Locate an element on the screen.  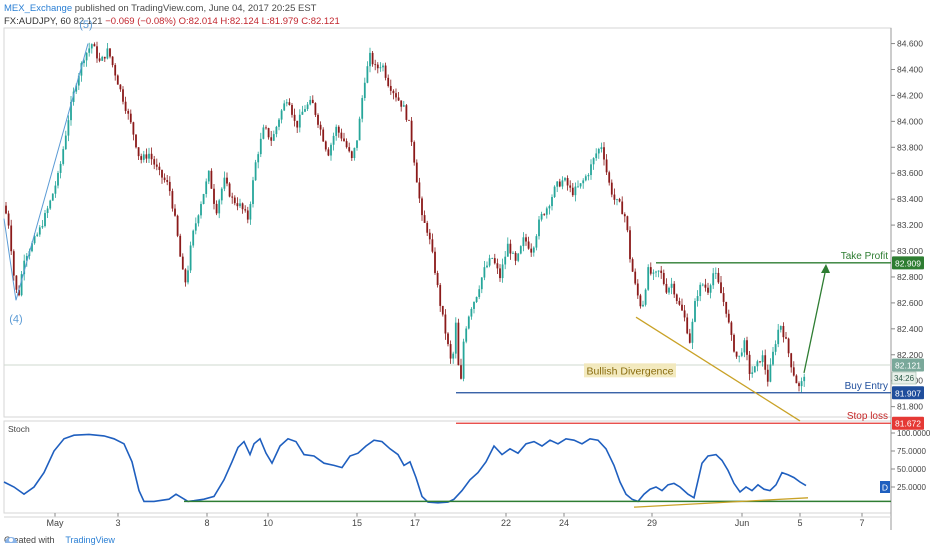
y-tick-label: 83.000 is located at coordinates (910, 251).